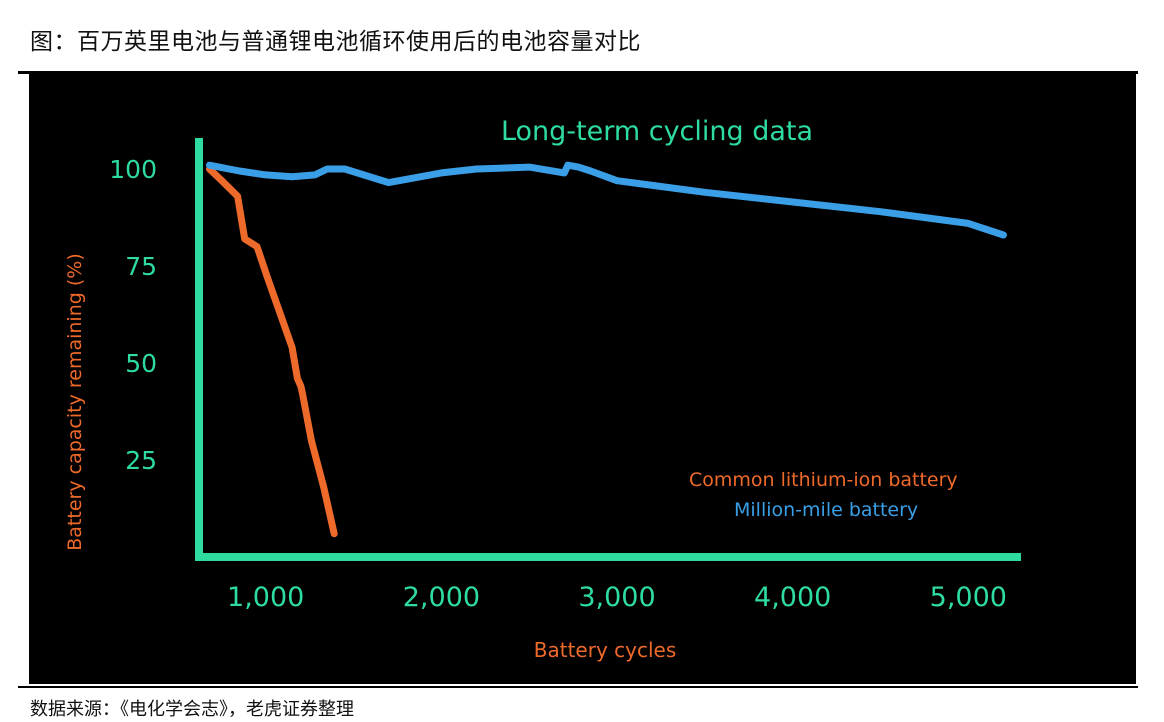  Describe the element at coordinates (792, 597) in the screenshot. I see `x-tick-label: 4,000` at that location.